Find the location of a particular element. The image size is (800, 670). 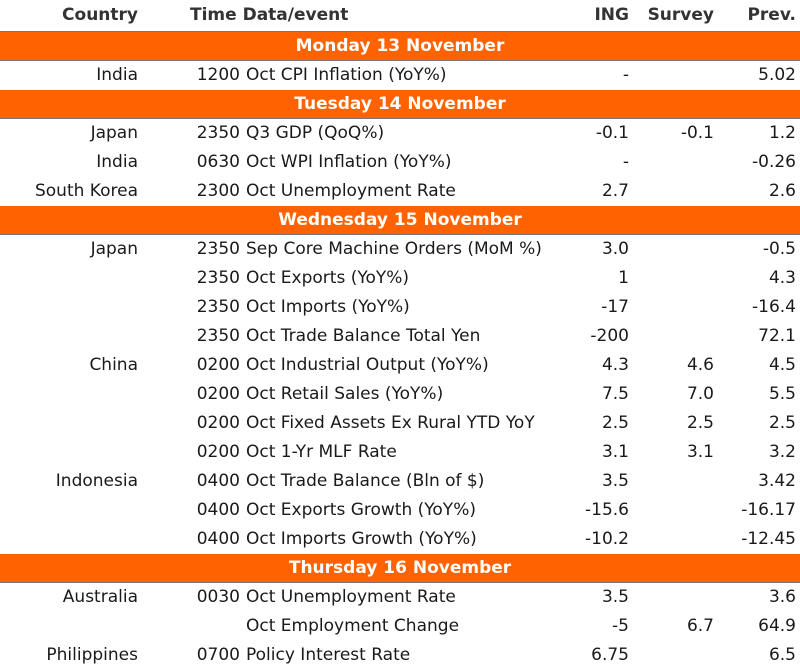

previous-cell: 1.2 is located at coordinates (782, 133).